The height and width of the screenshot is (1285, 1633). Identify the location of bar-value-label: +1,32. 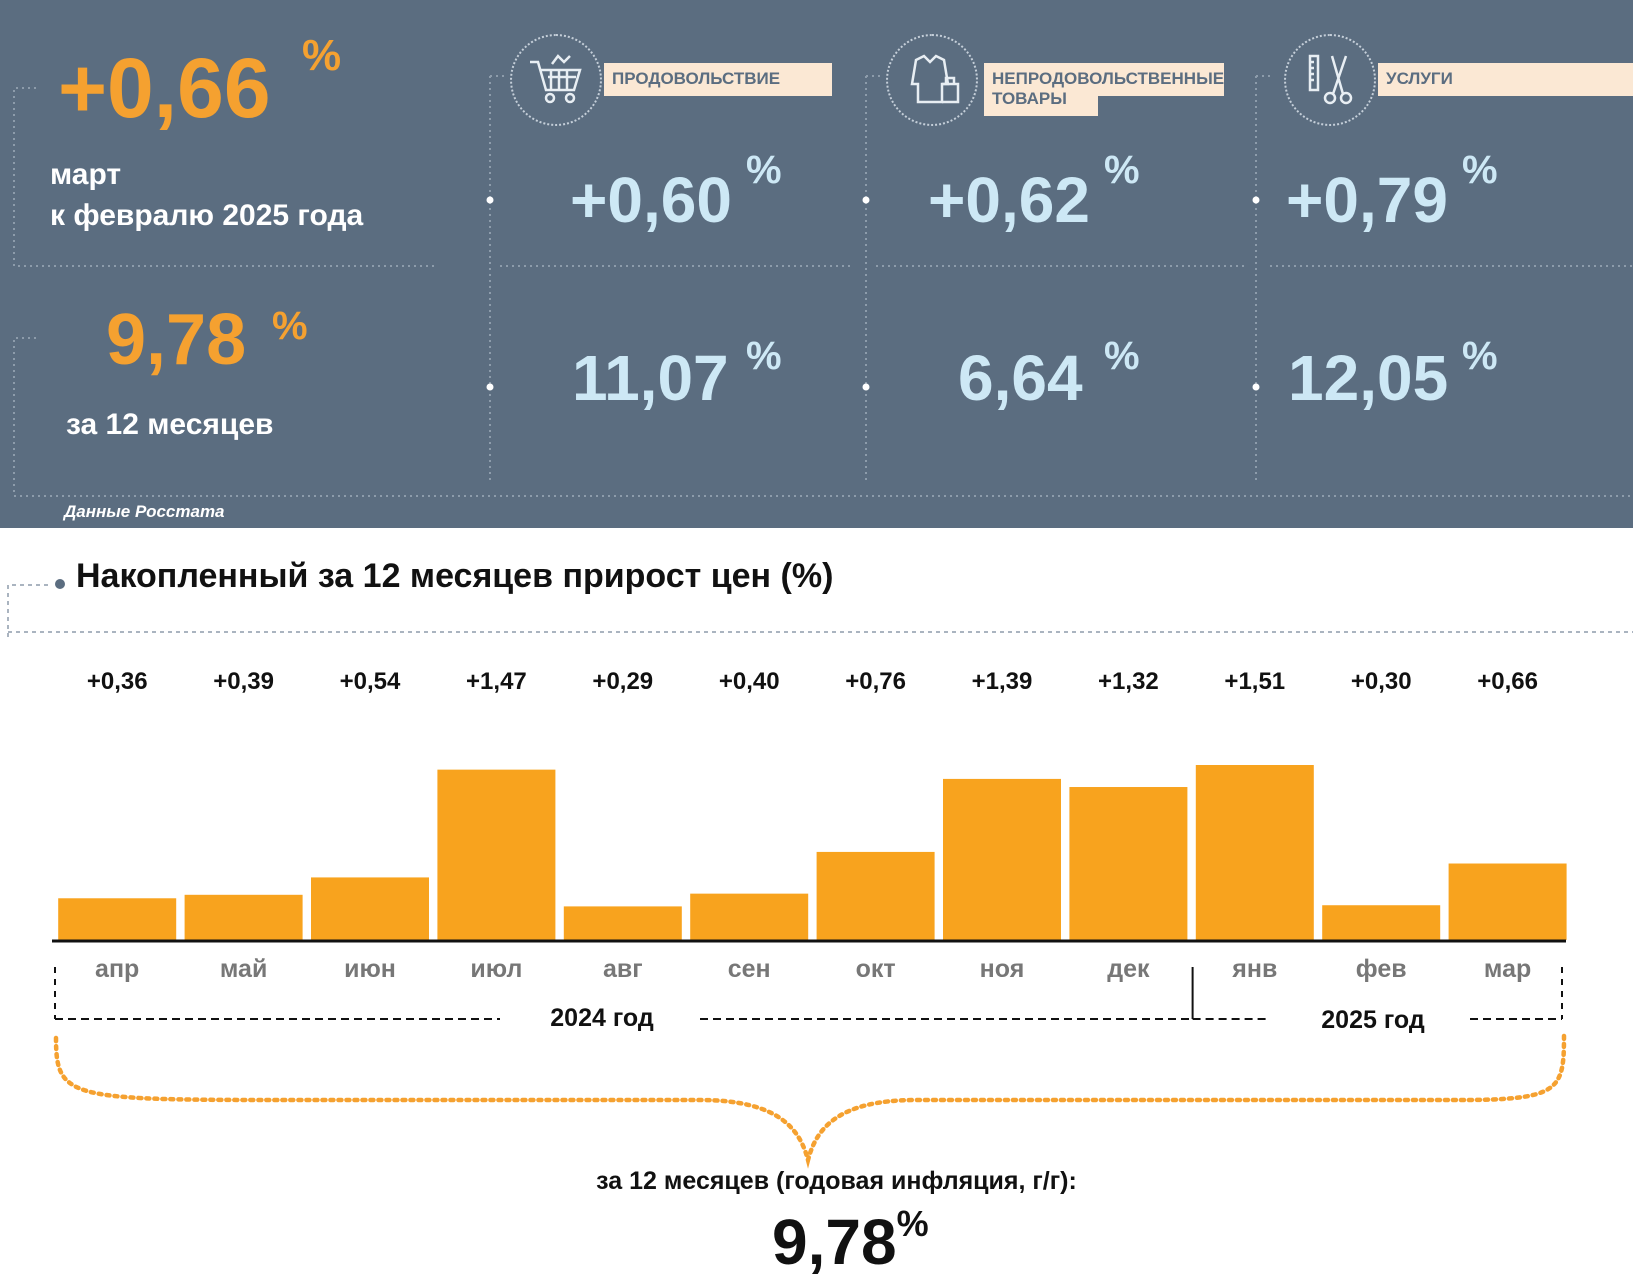
(1128, 681).